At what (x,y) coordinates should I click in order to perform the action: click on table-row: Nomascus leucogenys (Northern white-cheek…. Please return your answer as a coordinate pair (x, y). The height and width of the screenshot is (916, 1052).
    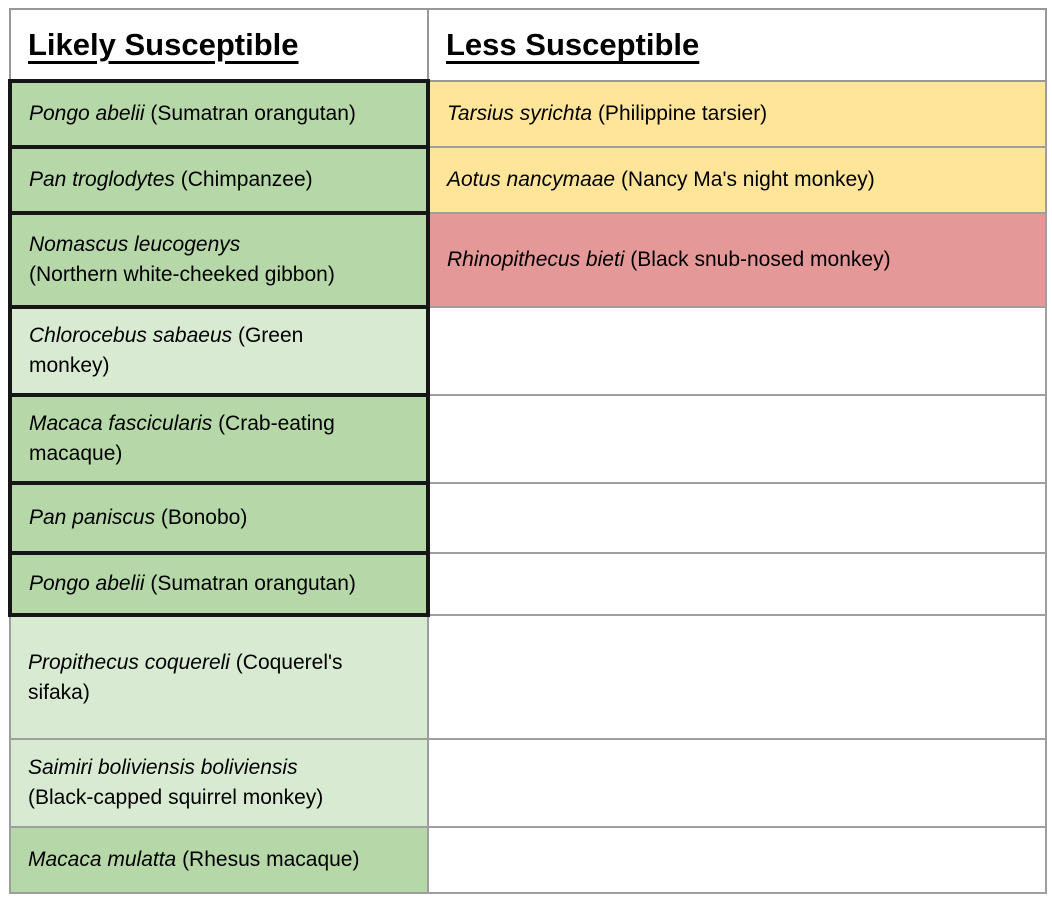
    Looking at the image, I should click on (527, 260).